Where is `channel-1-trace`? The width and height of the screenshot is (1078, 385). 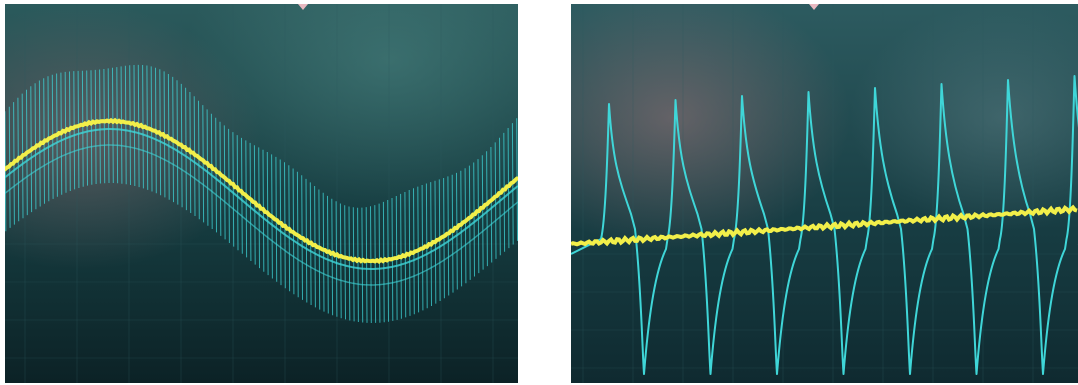 channel-1-trace is located at coordinates (824, 225).